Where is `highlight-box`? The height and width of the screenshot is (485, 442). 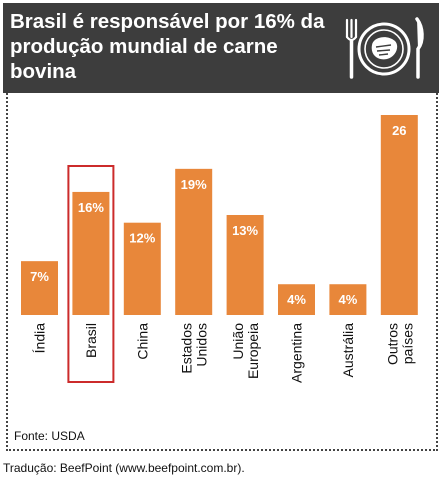
highlight-box is located at coordinates (91, 274).